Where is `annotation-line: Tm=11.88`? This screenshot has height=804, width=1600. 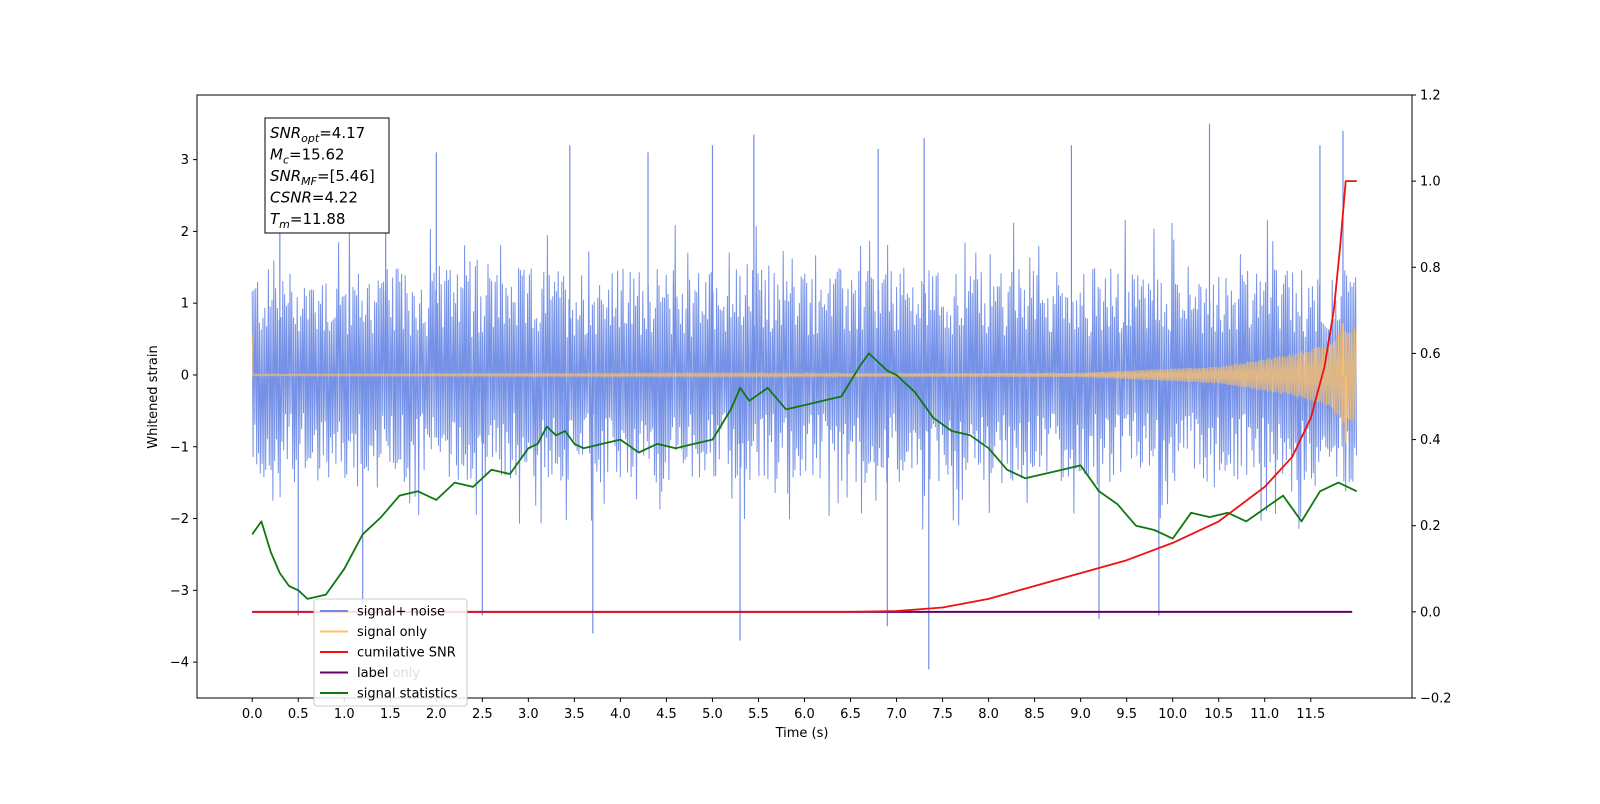 annotation-line: Tm=11.88 is located at coordinates (307, 220).